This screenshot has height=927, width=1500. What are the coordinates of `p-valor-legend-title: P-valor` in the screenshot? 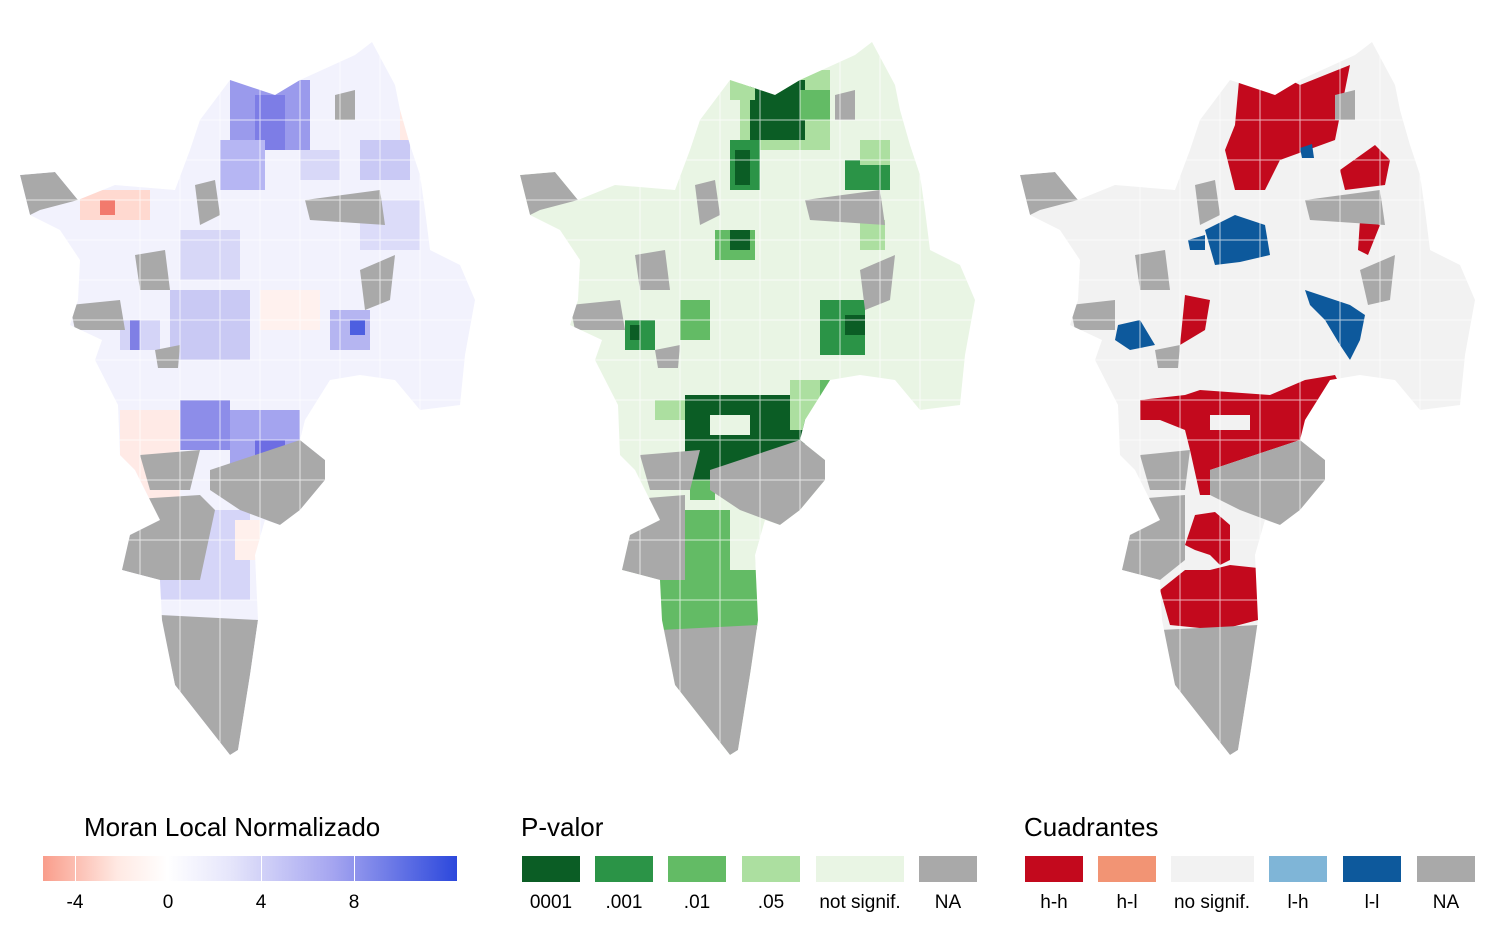 It's located at (562, 827).